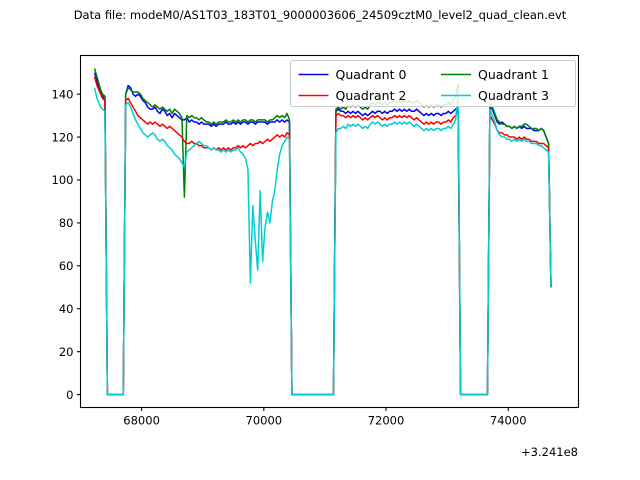  Describe the element at coordinates (386, 421) in the screenshot. I see `x-tick-label: 72000` at that location.